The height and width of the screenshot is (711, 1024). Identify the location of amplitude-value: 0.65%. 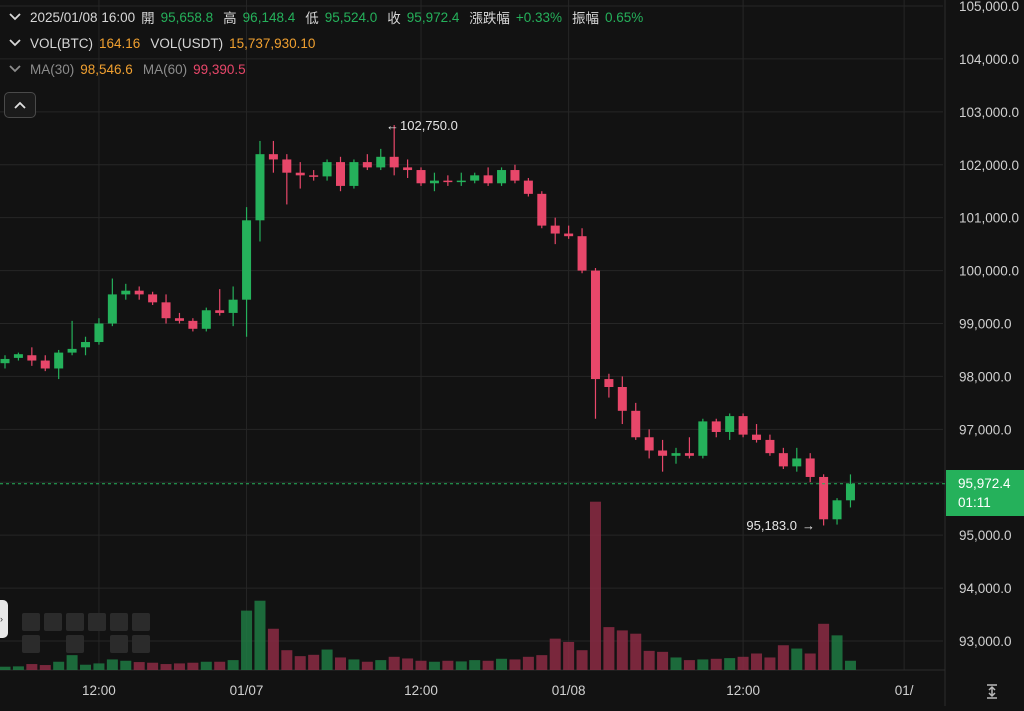
(624, 17).